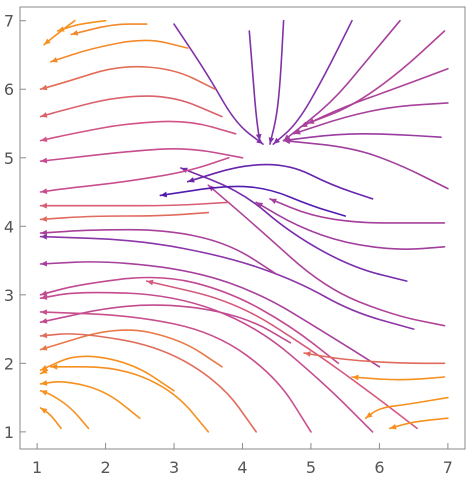 The height and width of the screenshot is (482, 471). What do you see at coordinates (9, 89) in the screenshot?
I see `y-tick-label: 6` at bounding box center [9, 89].